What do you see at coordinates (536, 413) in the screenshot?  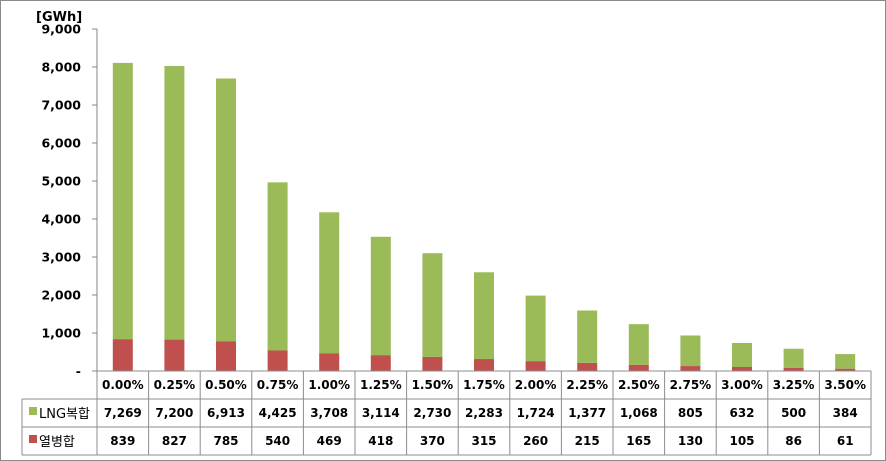 I see `data-label: 1,724` at bounding box center [536, 413].